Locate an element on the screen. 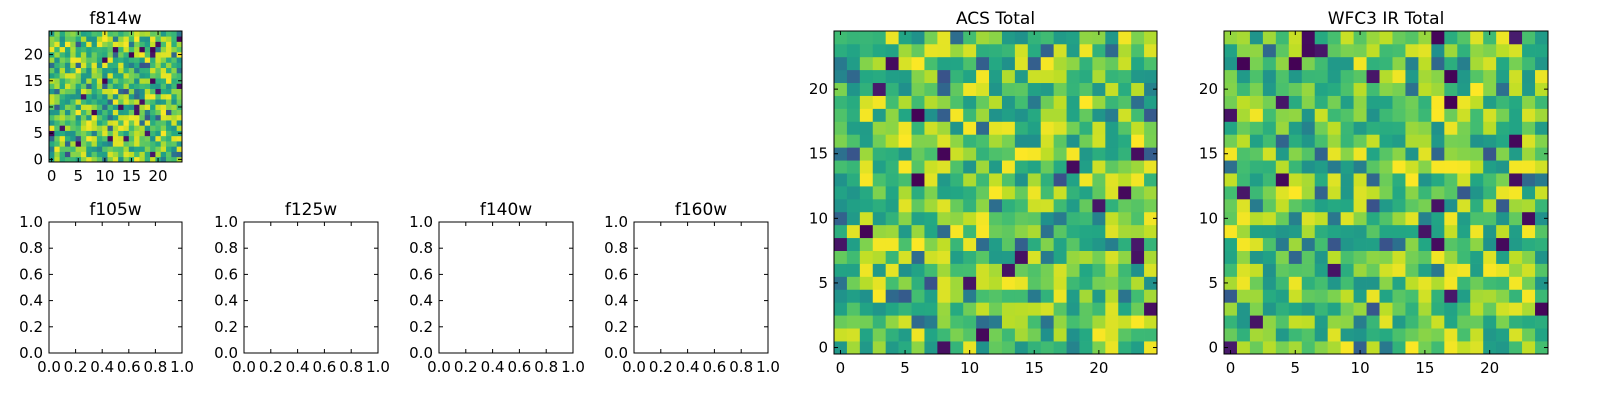 This screenshot has width=1600, height=400. y-tick-label: 0.6 is located at coordinates (616, 274).